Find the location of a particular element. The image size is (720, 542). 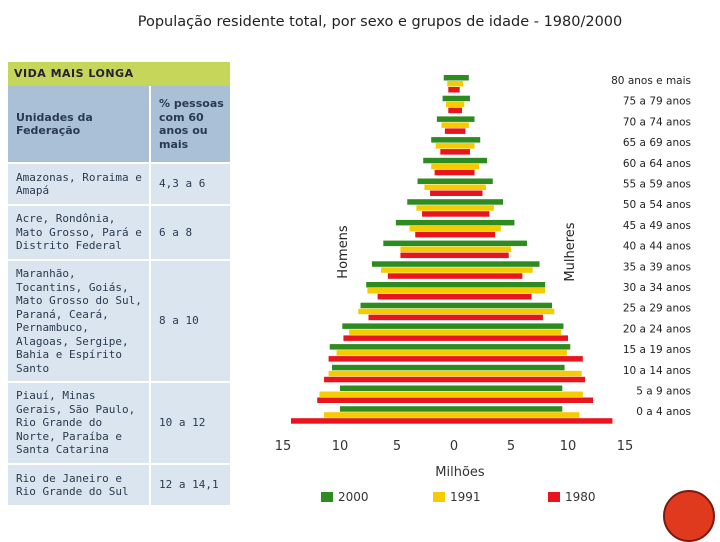

value-cell: 10 a 12 is located at coordinates (190, 423).